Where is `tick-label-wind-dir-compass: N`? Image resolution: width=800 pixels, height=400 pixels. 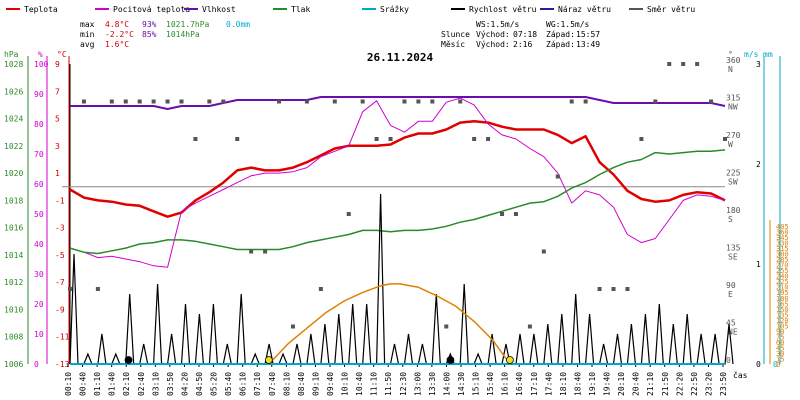
tick-label-wind-dir-compass: N is located at coordinates (730, 69).